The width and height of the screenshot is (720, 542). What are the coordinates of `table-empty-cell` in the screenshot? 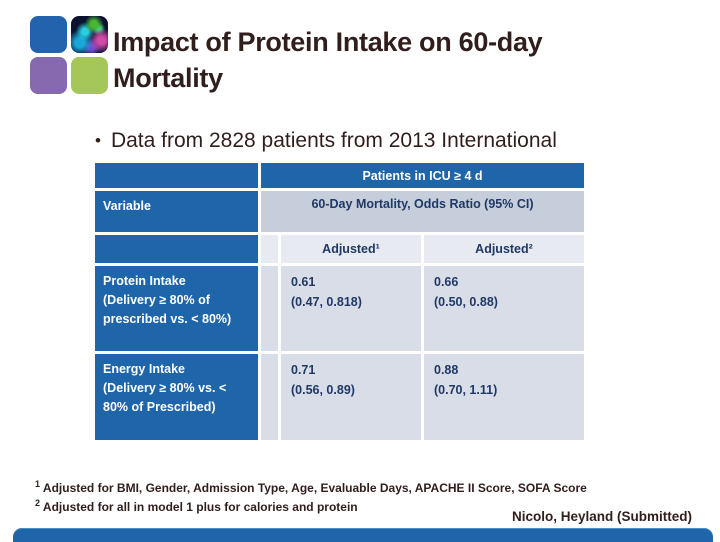 It's located at (176, 249).